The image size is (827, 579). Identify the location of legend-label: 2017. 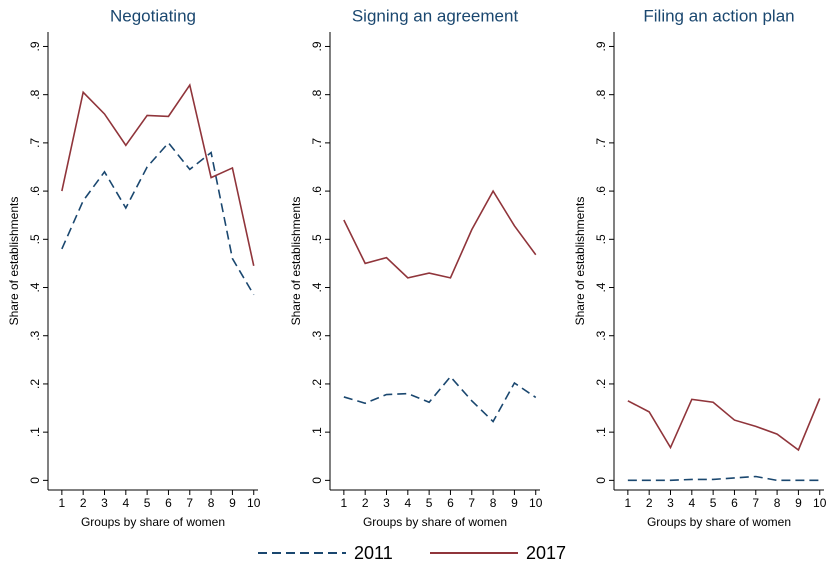
(546, 553).